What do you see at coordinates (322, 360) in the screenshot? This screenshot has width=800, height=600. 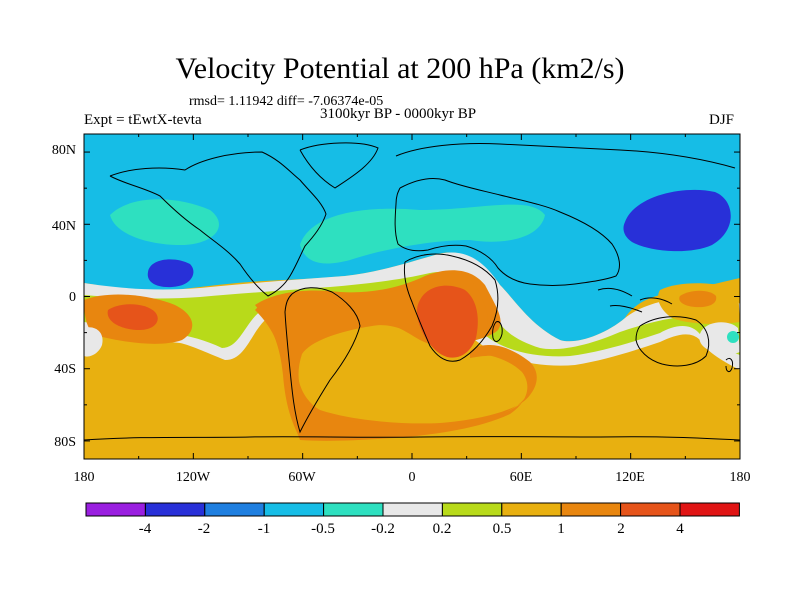 I see `coast-south-america` at bounding box center [322, 360].